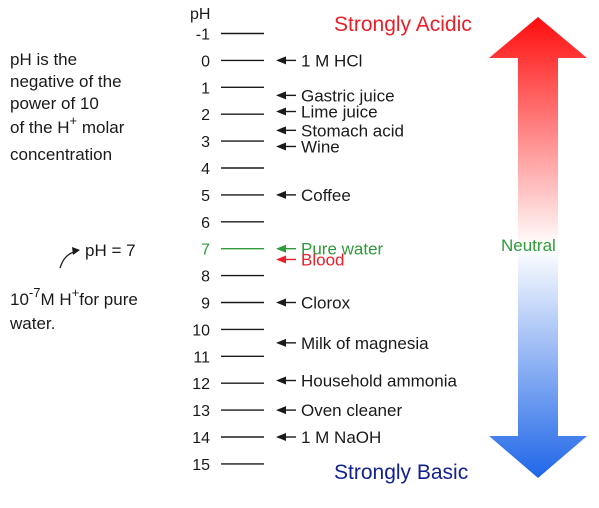 This screenshot has height=508, width=599. I want to click on for-pure: for pure, so click(108, 299).